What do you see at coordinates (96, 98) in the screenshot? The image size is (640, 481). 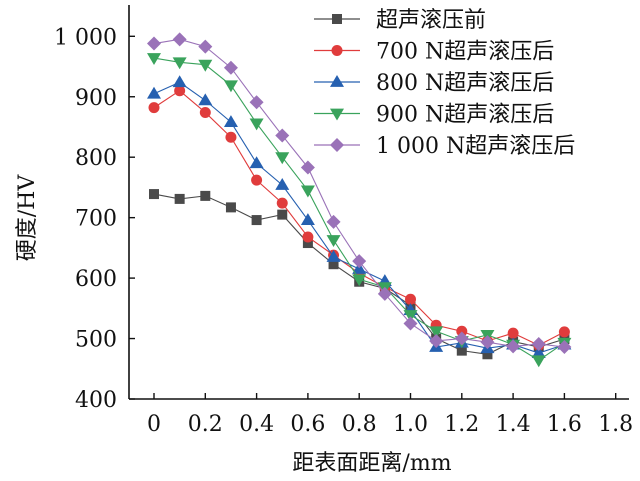 I see `y-tick-label: 900` at bounding box center [96, 98].